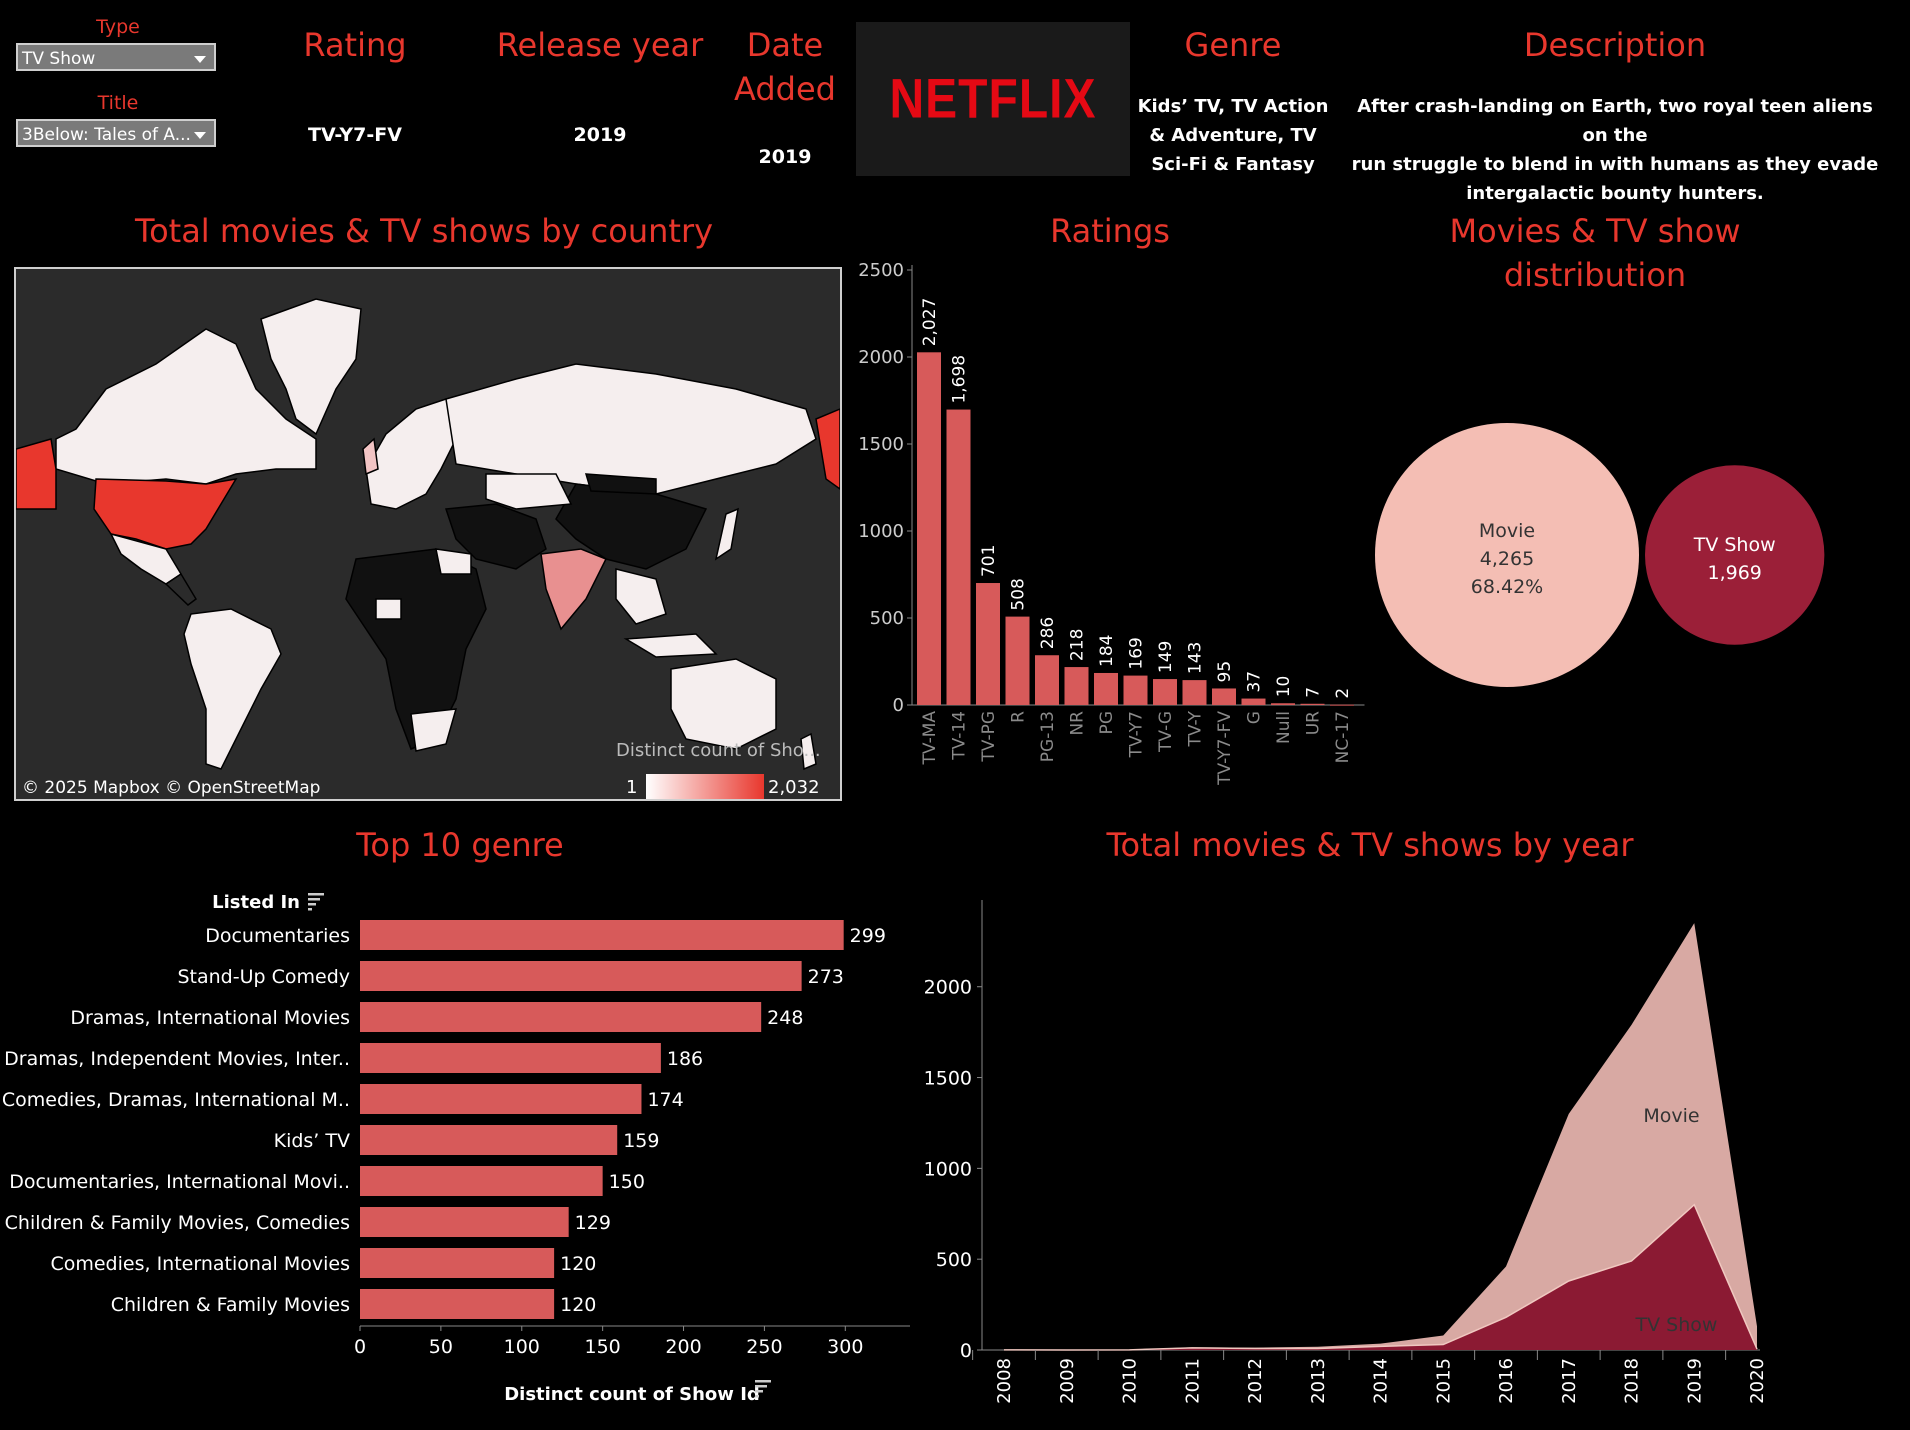  I want to click on genre-bar-value-label: 120, so click(578, 1305).